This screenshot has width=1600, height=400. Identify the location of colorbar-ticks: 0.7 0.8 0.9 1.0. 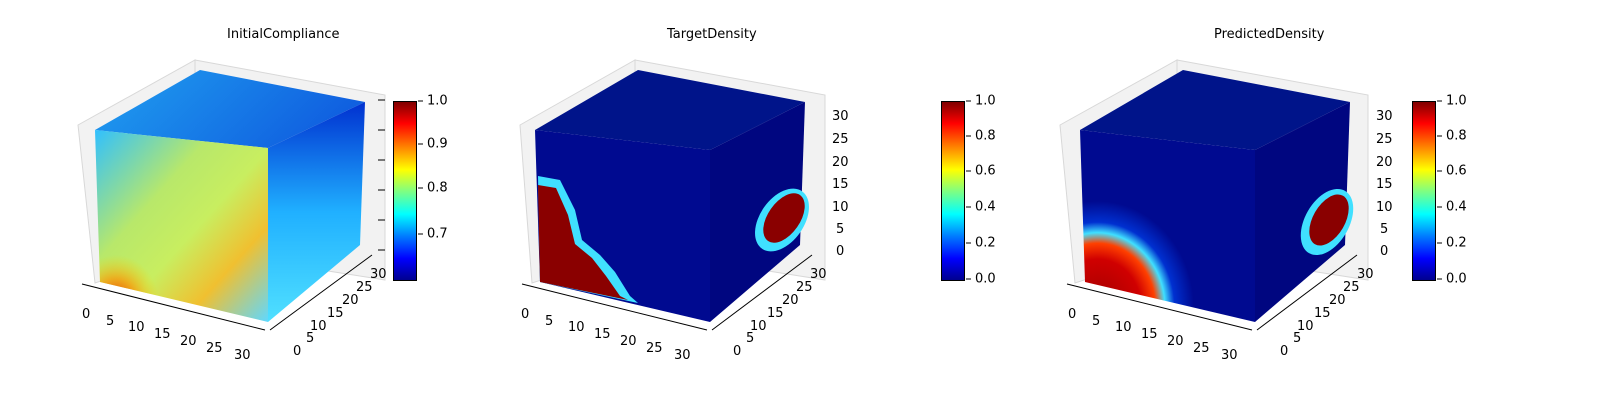
(443, 187).